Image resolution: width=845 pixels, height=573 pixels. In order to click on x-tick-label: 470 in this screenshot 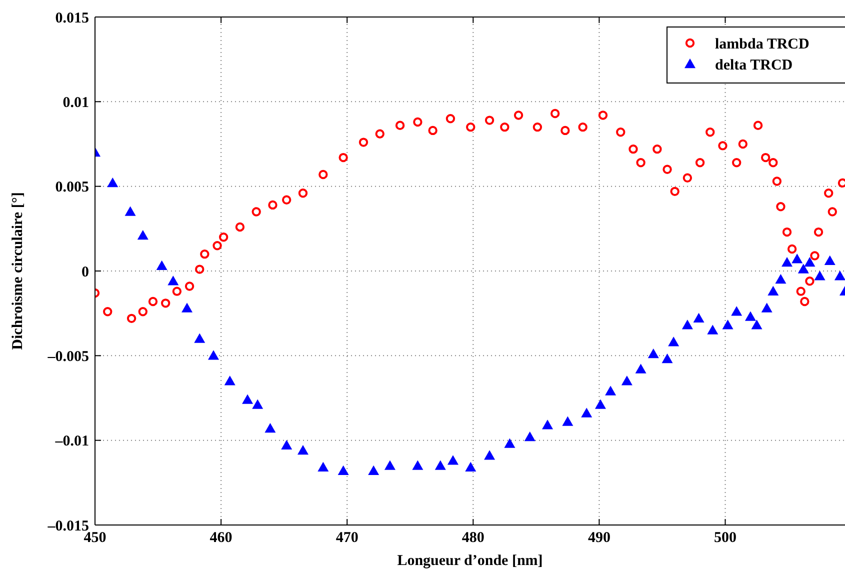, I will do `click(347, 538)`.